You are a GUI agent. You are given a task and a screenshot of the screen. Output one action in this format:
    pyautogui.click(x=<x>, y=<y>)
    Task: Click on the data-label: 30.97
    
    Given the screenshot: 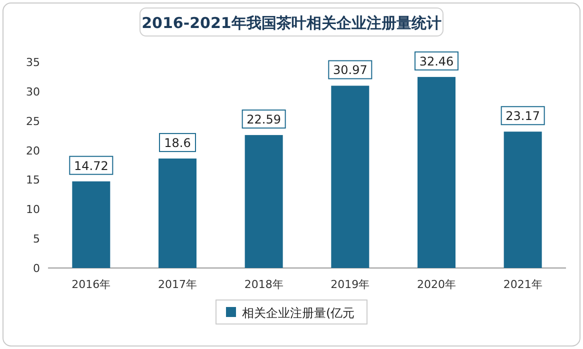 What is the action you would take?
    pyautogui.click(x=350, y=70)
    